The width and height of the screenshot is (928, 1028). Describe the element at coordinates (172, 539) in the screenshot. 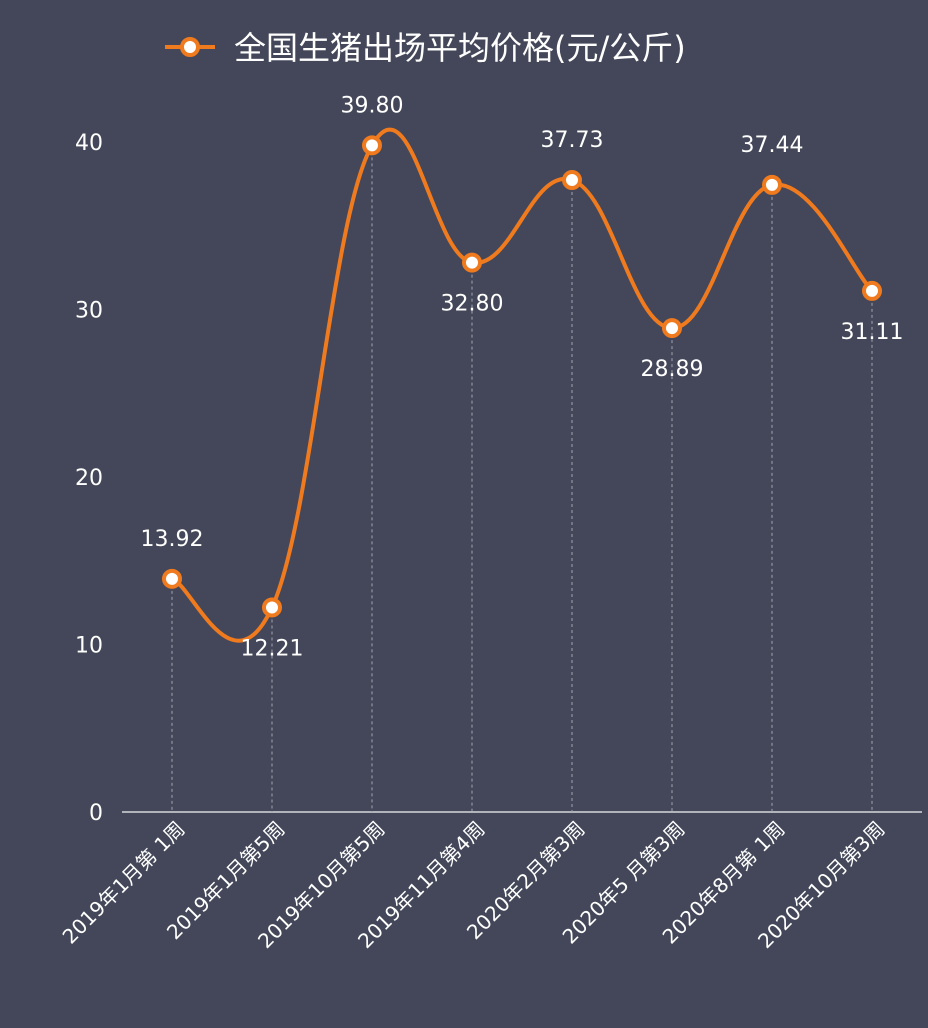

I see `data-label: 13.92` at that location.